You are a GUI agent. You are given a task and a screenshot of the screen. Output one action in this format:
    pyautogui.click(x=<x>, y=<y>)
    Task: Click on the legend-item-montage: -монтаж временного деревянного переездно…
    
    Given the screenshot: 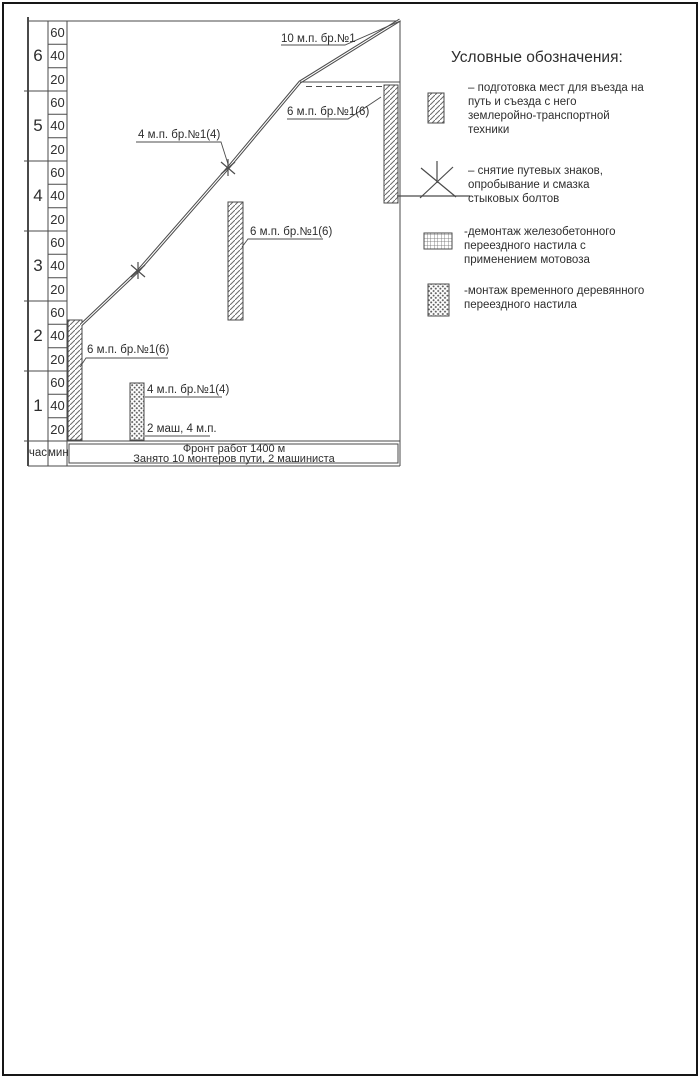 What is the action you would take?
    pyautogui.click(x=554, y=298)
    